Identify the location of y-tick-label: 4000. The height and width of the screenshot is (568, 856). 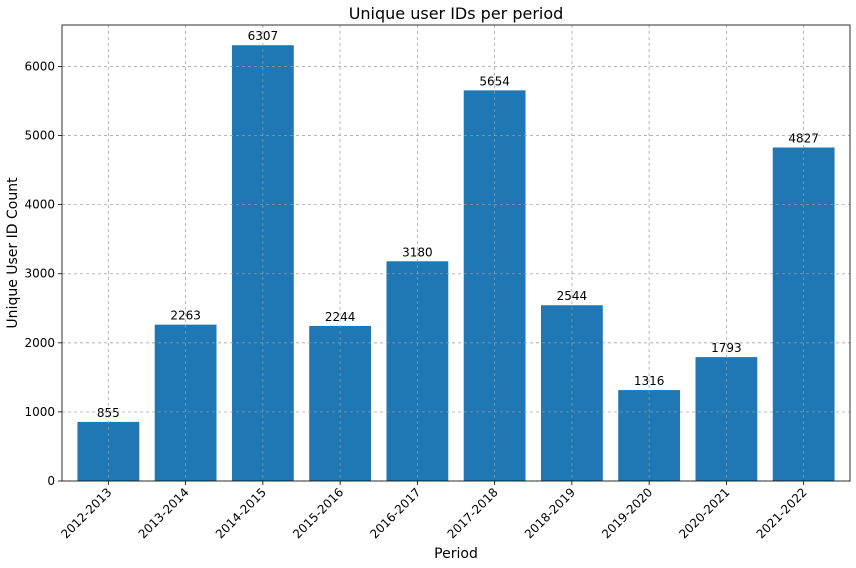
(39, 205).